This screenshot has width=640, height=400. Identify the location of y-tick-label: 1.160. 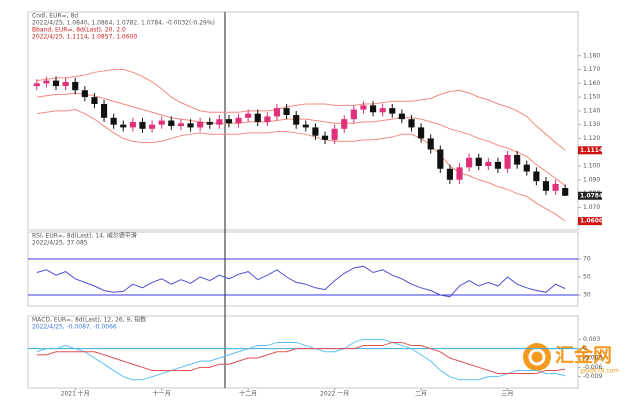
(591, 83).